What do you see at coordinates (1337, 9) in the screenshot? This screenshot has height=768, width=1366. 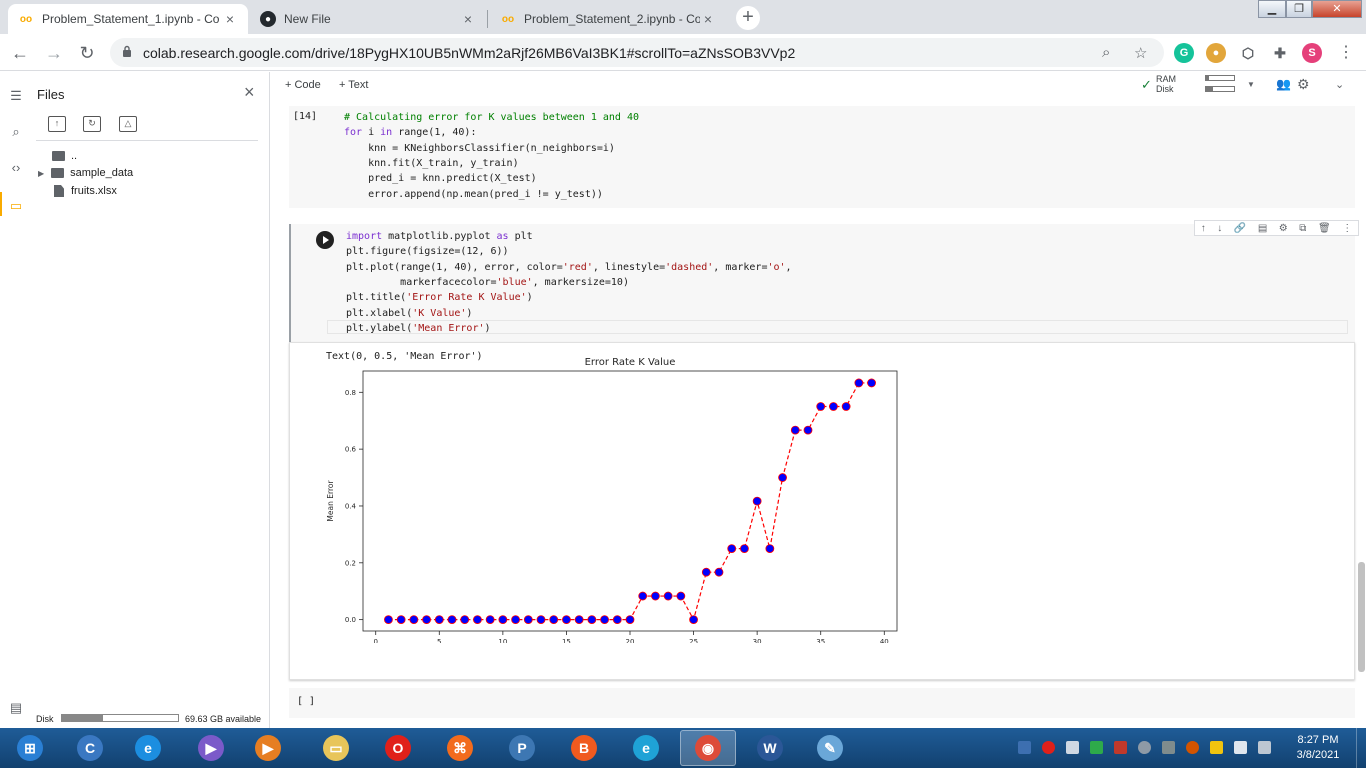 I see `close-window-button: ✕` at bounding box center [1337, 9].